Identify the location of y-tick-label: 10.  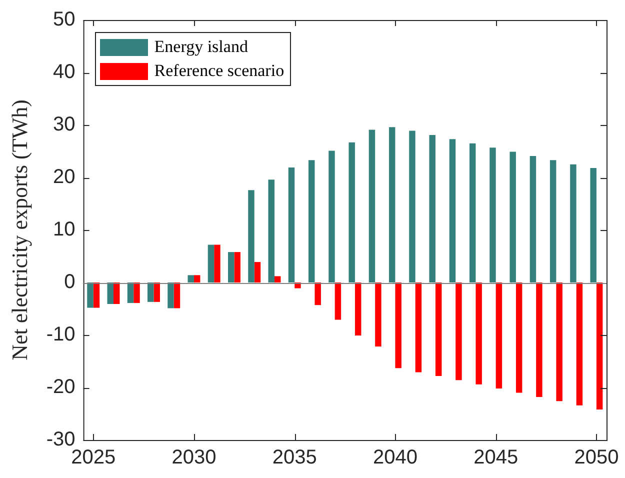
(64, 229).